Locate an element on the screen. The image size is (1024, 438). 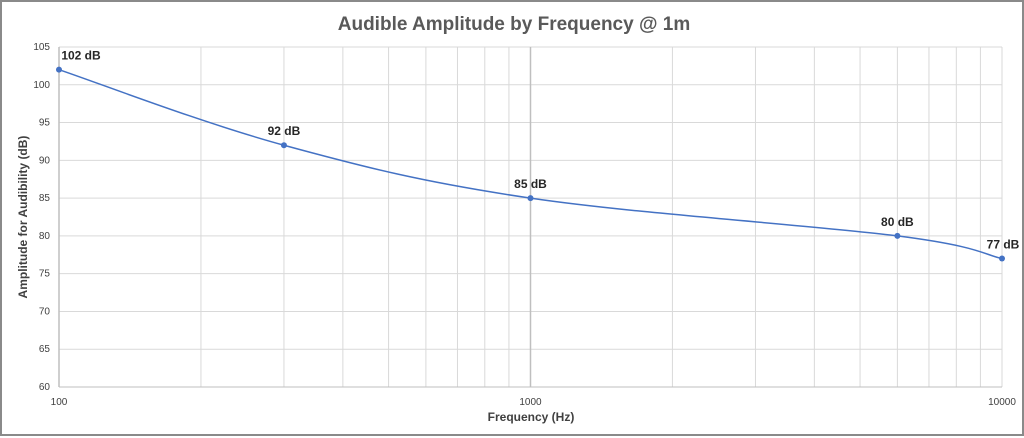
y-tick-label: 90 is located at coordinates (45, 160).